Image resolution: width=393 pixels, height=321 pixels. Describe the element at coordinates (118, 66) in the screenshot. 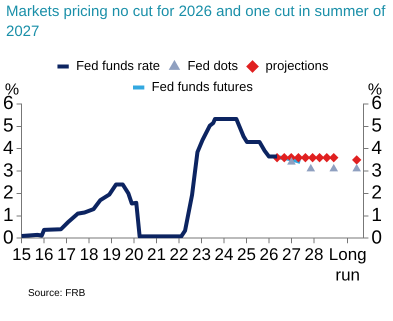

I see `legend-label: Fed funds rate` at that location.